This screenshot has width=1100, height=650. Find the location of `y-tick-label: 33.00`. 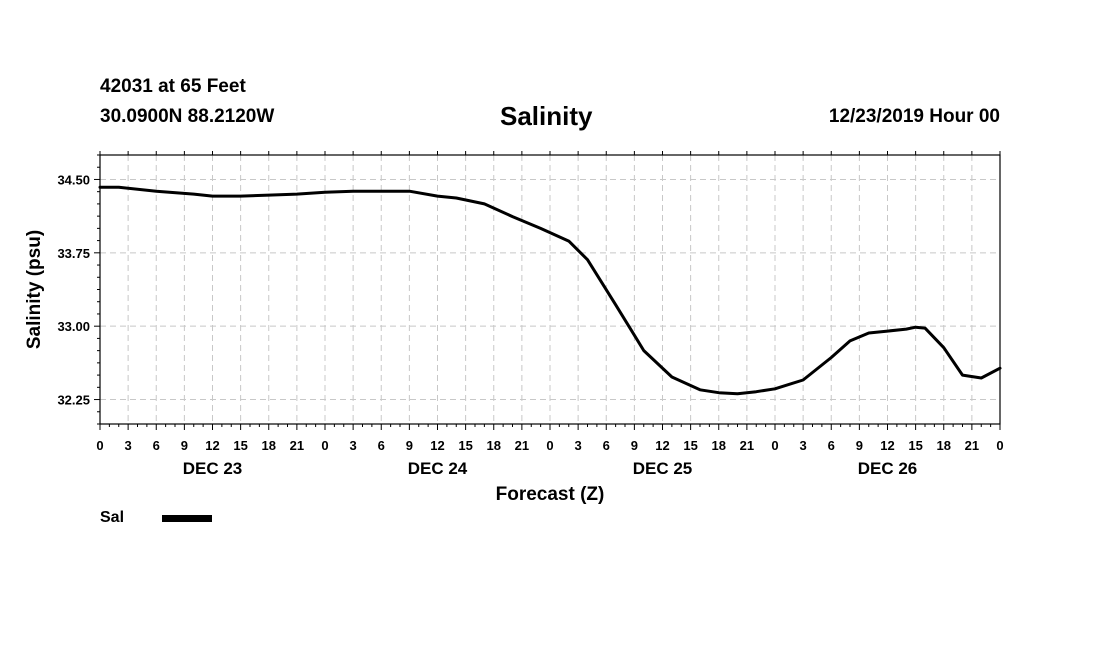

y-tick-label: 33.00 is located at coordinates (73, 326).